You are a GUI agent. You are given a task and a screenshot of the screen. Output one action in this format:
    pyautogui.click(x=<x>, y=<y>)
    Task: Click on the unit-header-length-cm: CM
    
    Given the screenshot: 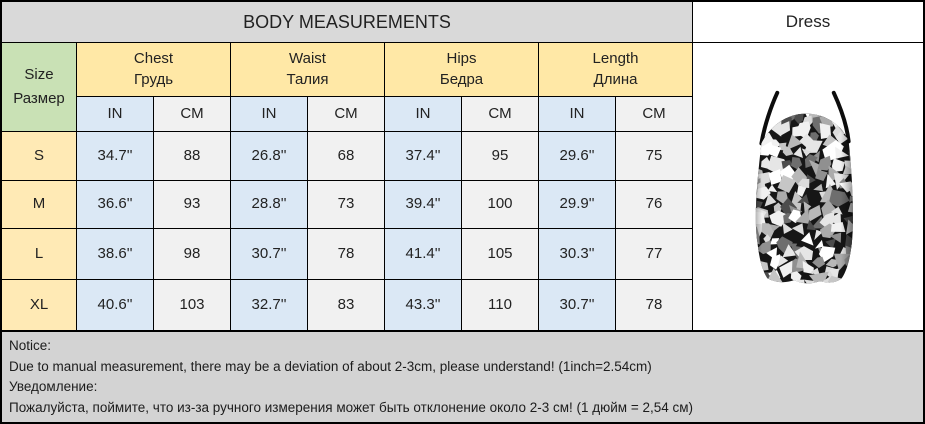 What is the action you would take?
    pyautogui.click(x=654, y=114)
    